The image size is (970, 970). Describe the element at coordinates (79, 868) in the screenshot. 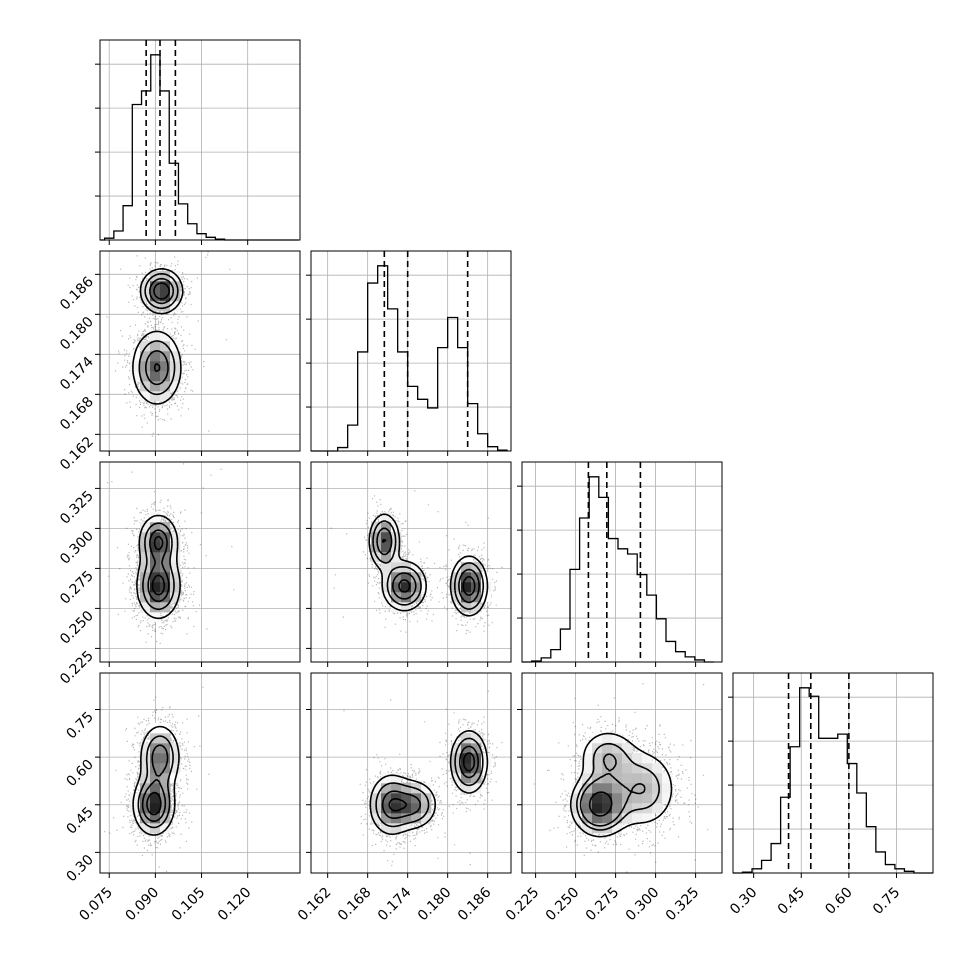

I see `y-tick-label: 0.30` at that location.